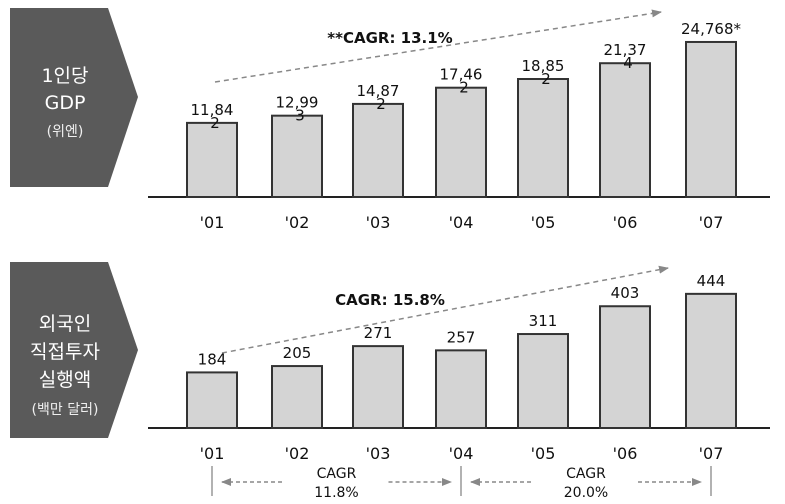  What do you see at coordinates (64, 76) in the screenshot?
I see `gdp-panel-label-line-1: 1인당` at bounding box center [64, 76].